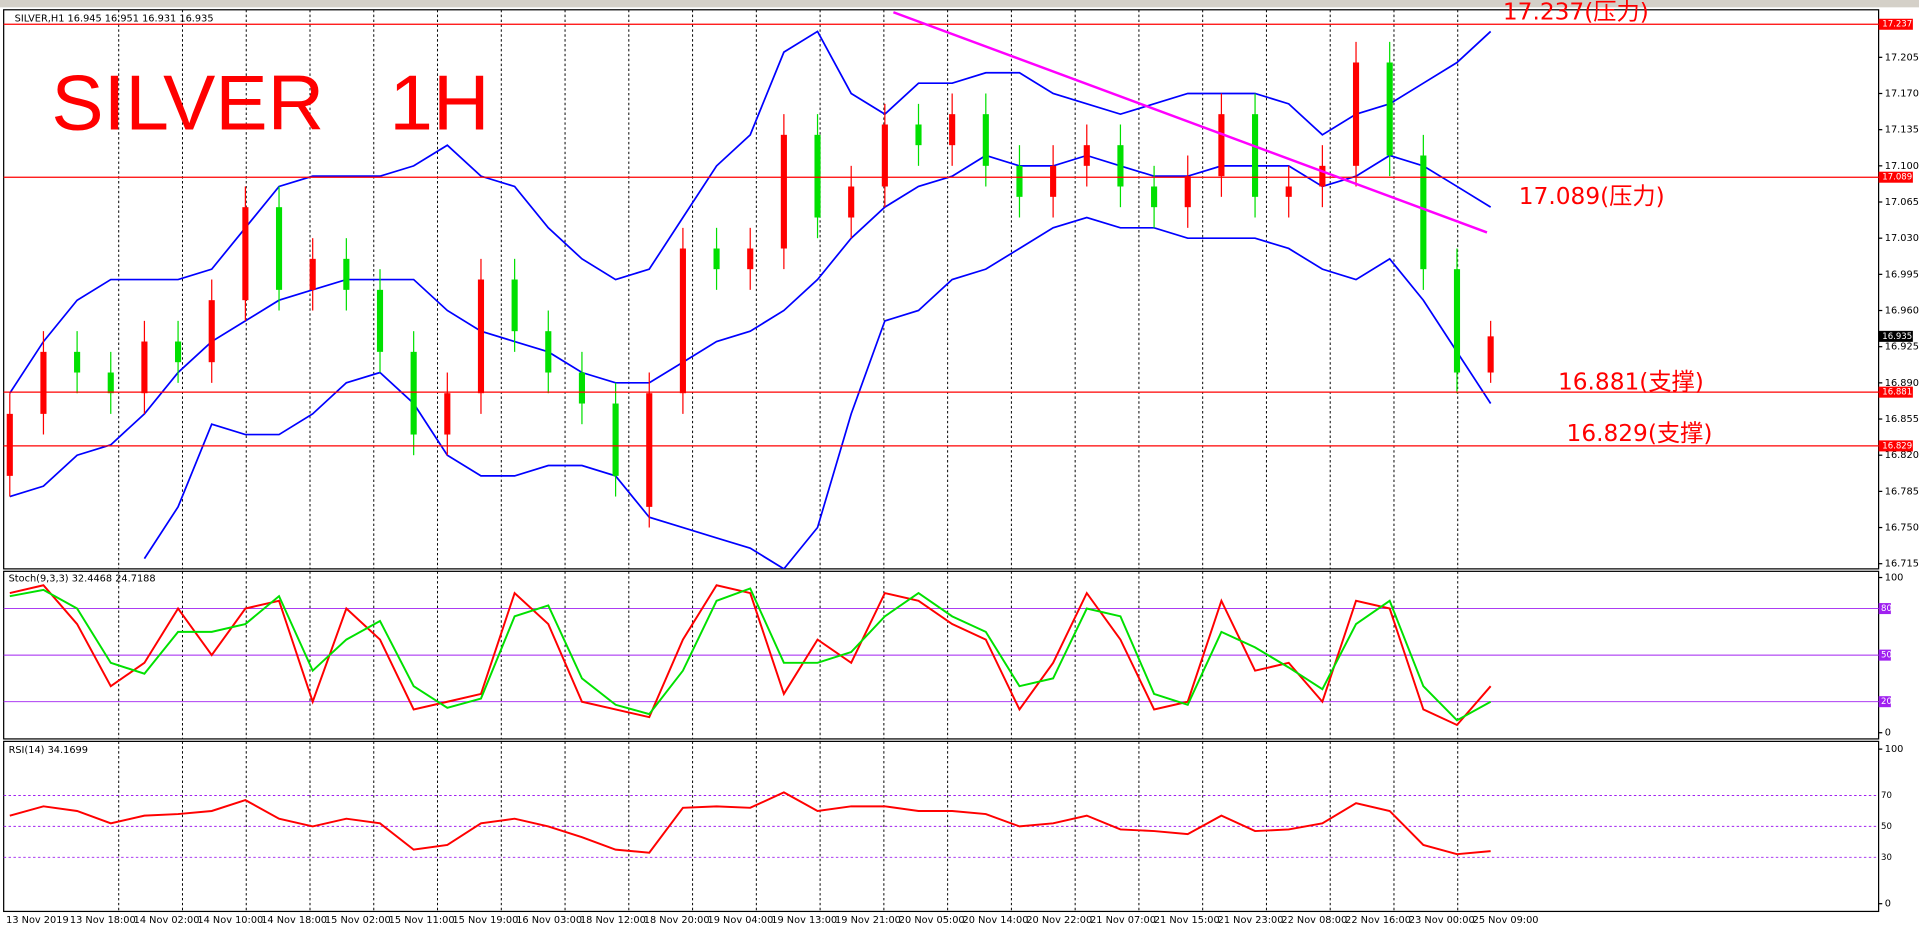  Describe the element at coordinates (804, 920) in the screenshot. I see `x-tick-label: 19 Nov 13:00` at that location.